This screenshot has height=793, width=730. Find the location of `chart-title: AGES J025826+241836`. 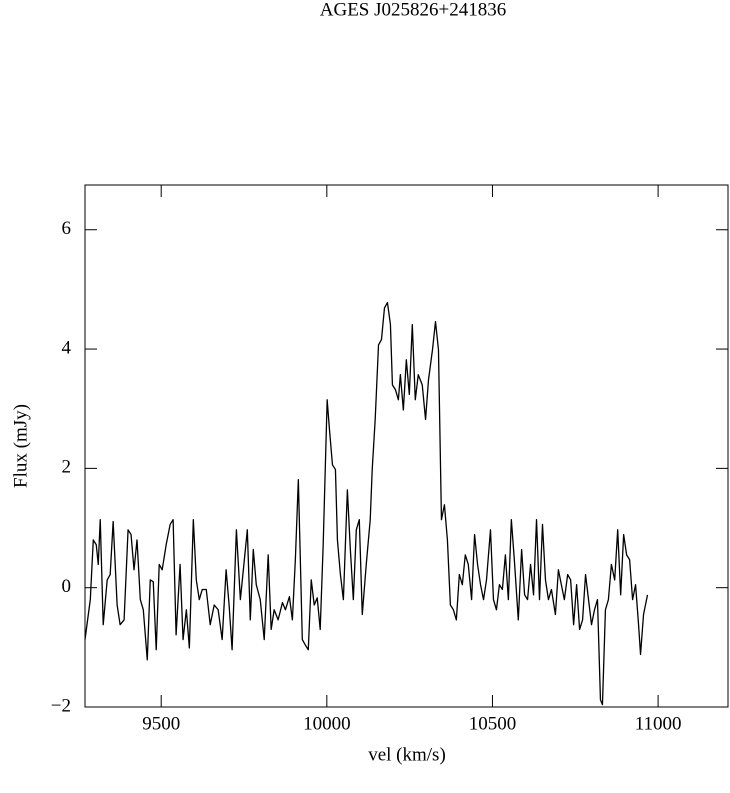

chart-title: AGES J025826+241836 is located at coordinates (413, 10).